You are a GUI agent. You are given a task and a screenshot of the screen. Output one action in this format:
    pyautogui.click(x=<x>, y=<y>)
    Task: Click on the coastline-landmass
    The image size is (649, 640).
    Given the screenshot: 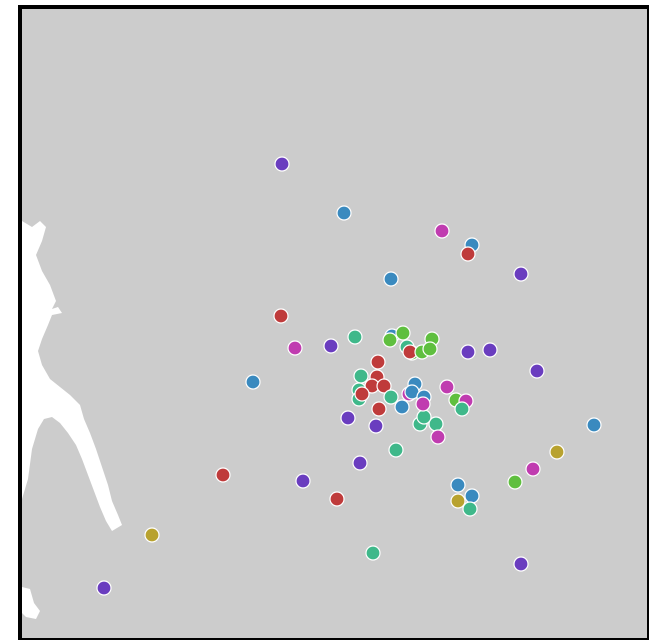 What is the action you would take?
    pyautogui.click(x=72, y=376)
    